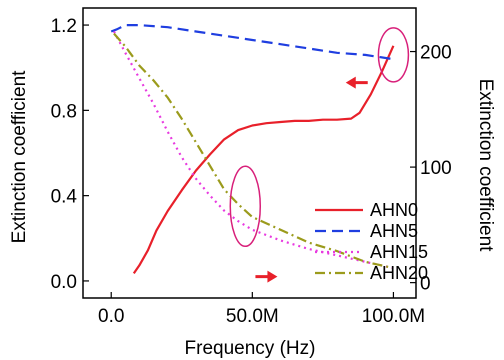  I want to click on legend-label-ahn20: AHN20, so click(399, 273).